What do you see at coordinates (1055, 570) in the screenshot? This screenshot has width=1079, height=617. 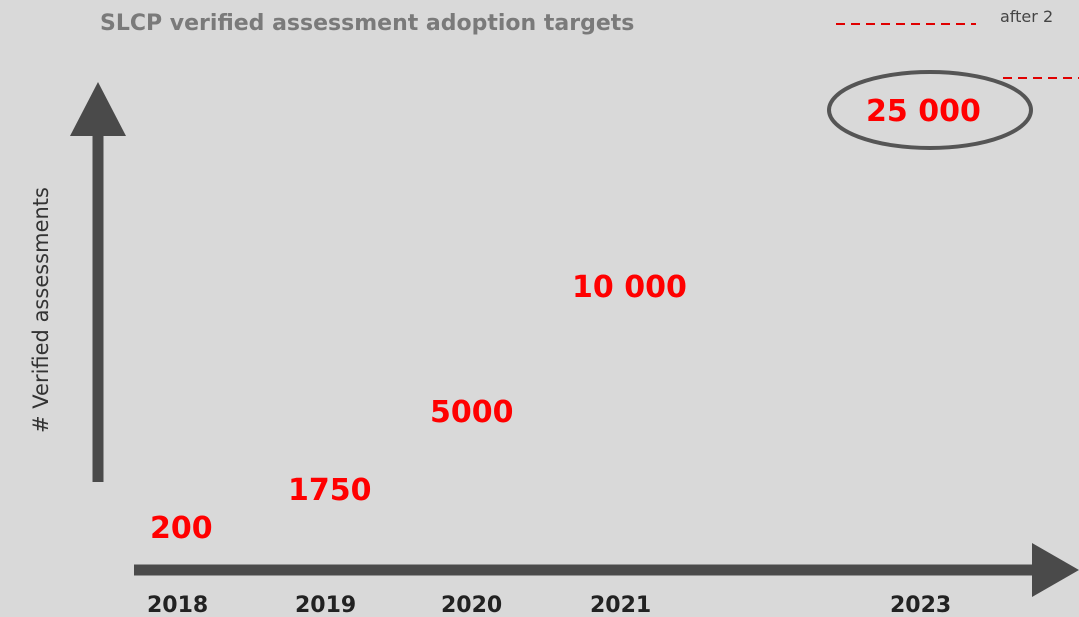 I see `x-arrow-head` at bounding box center [1055, 570].